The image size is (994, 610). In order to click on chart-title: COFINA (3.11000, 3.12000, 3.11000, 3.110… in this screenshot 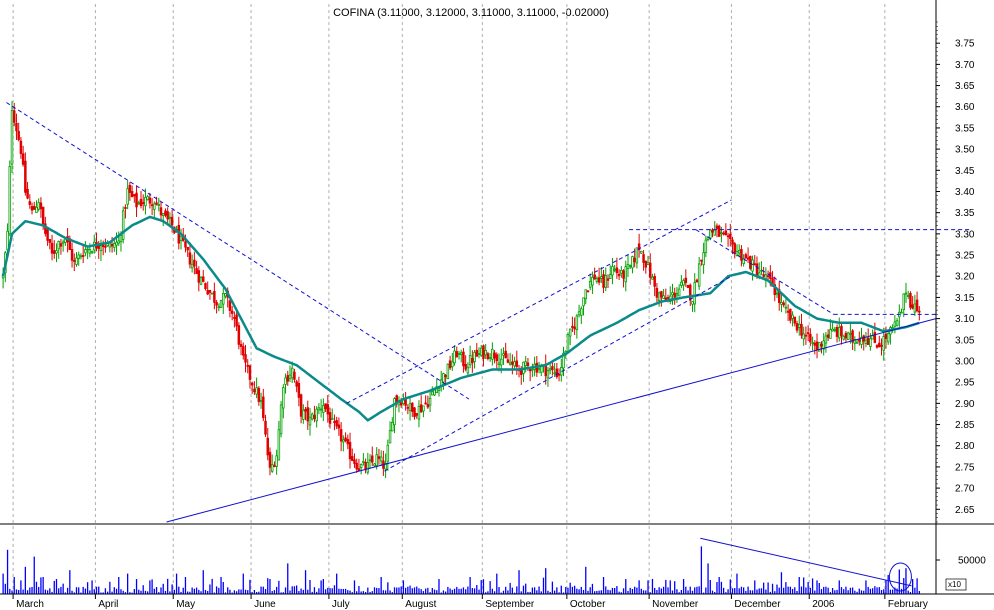, I will do `click(471, 13)`.